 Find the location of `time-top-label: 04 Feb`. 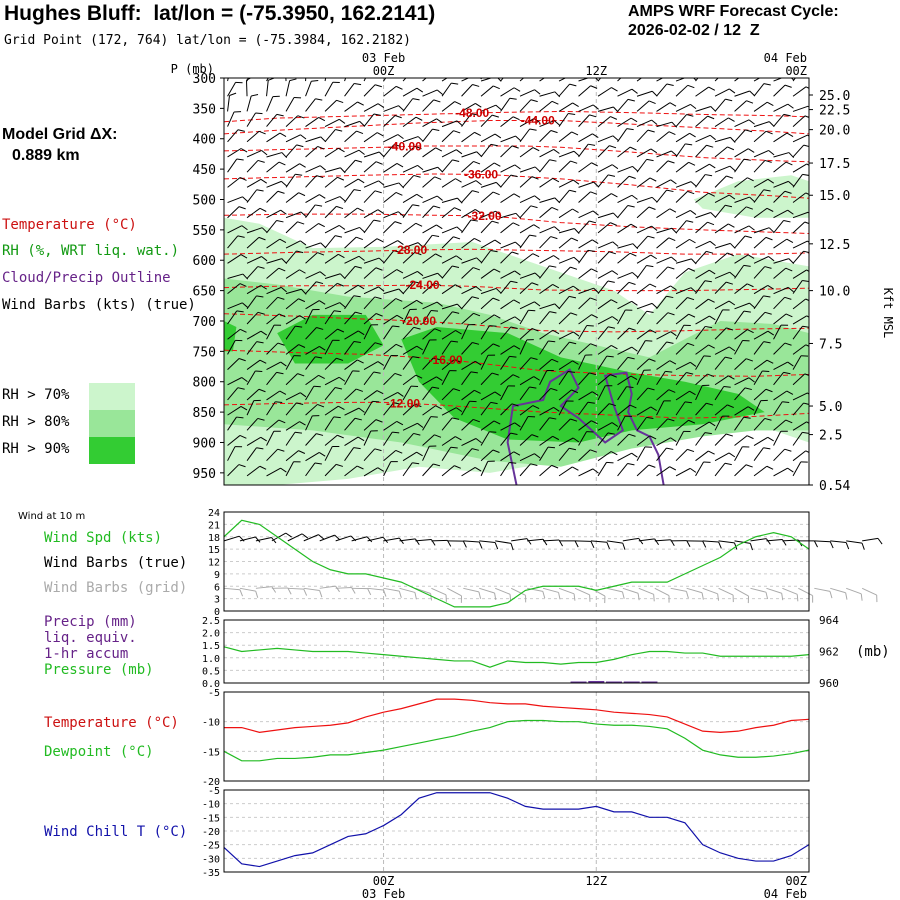

time-top-label: 04 Feb is located at coordinates (785, 58).